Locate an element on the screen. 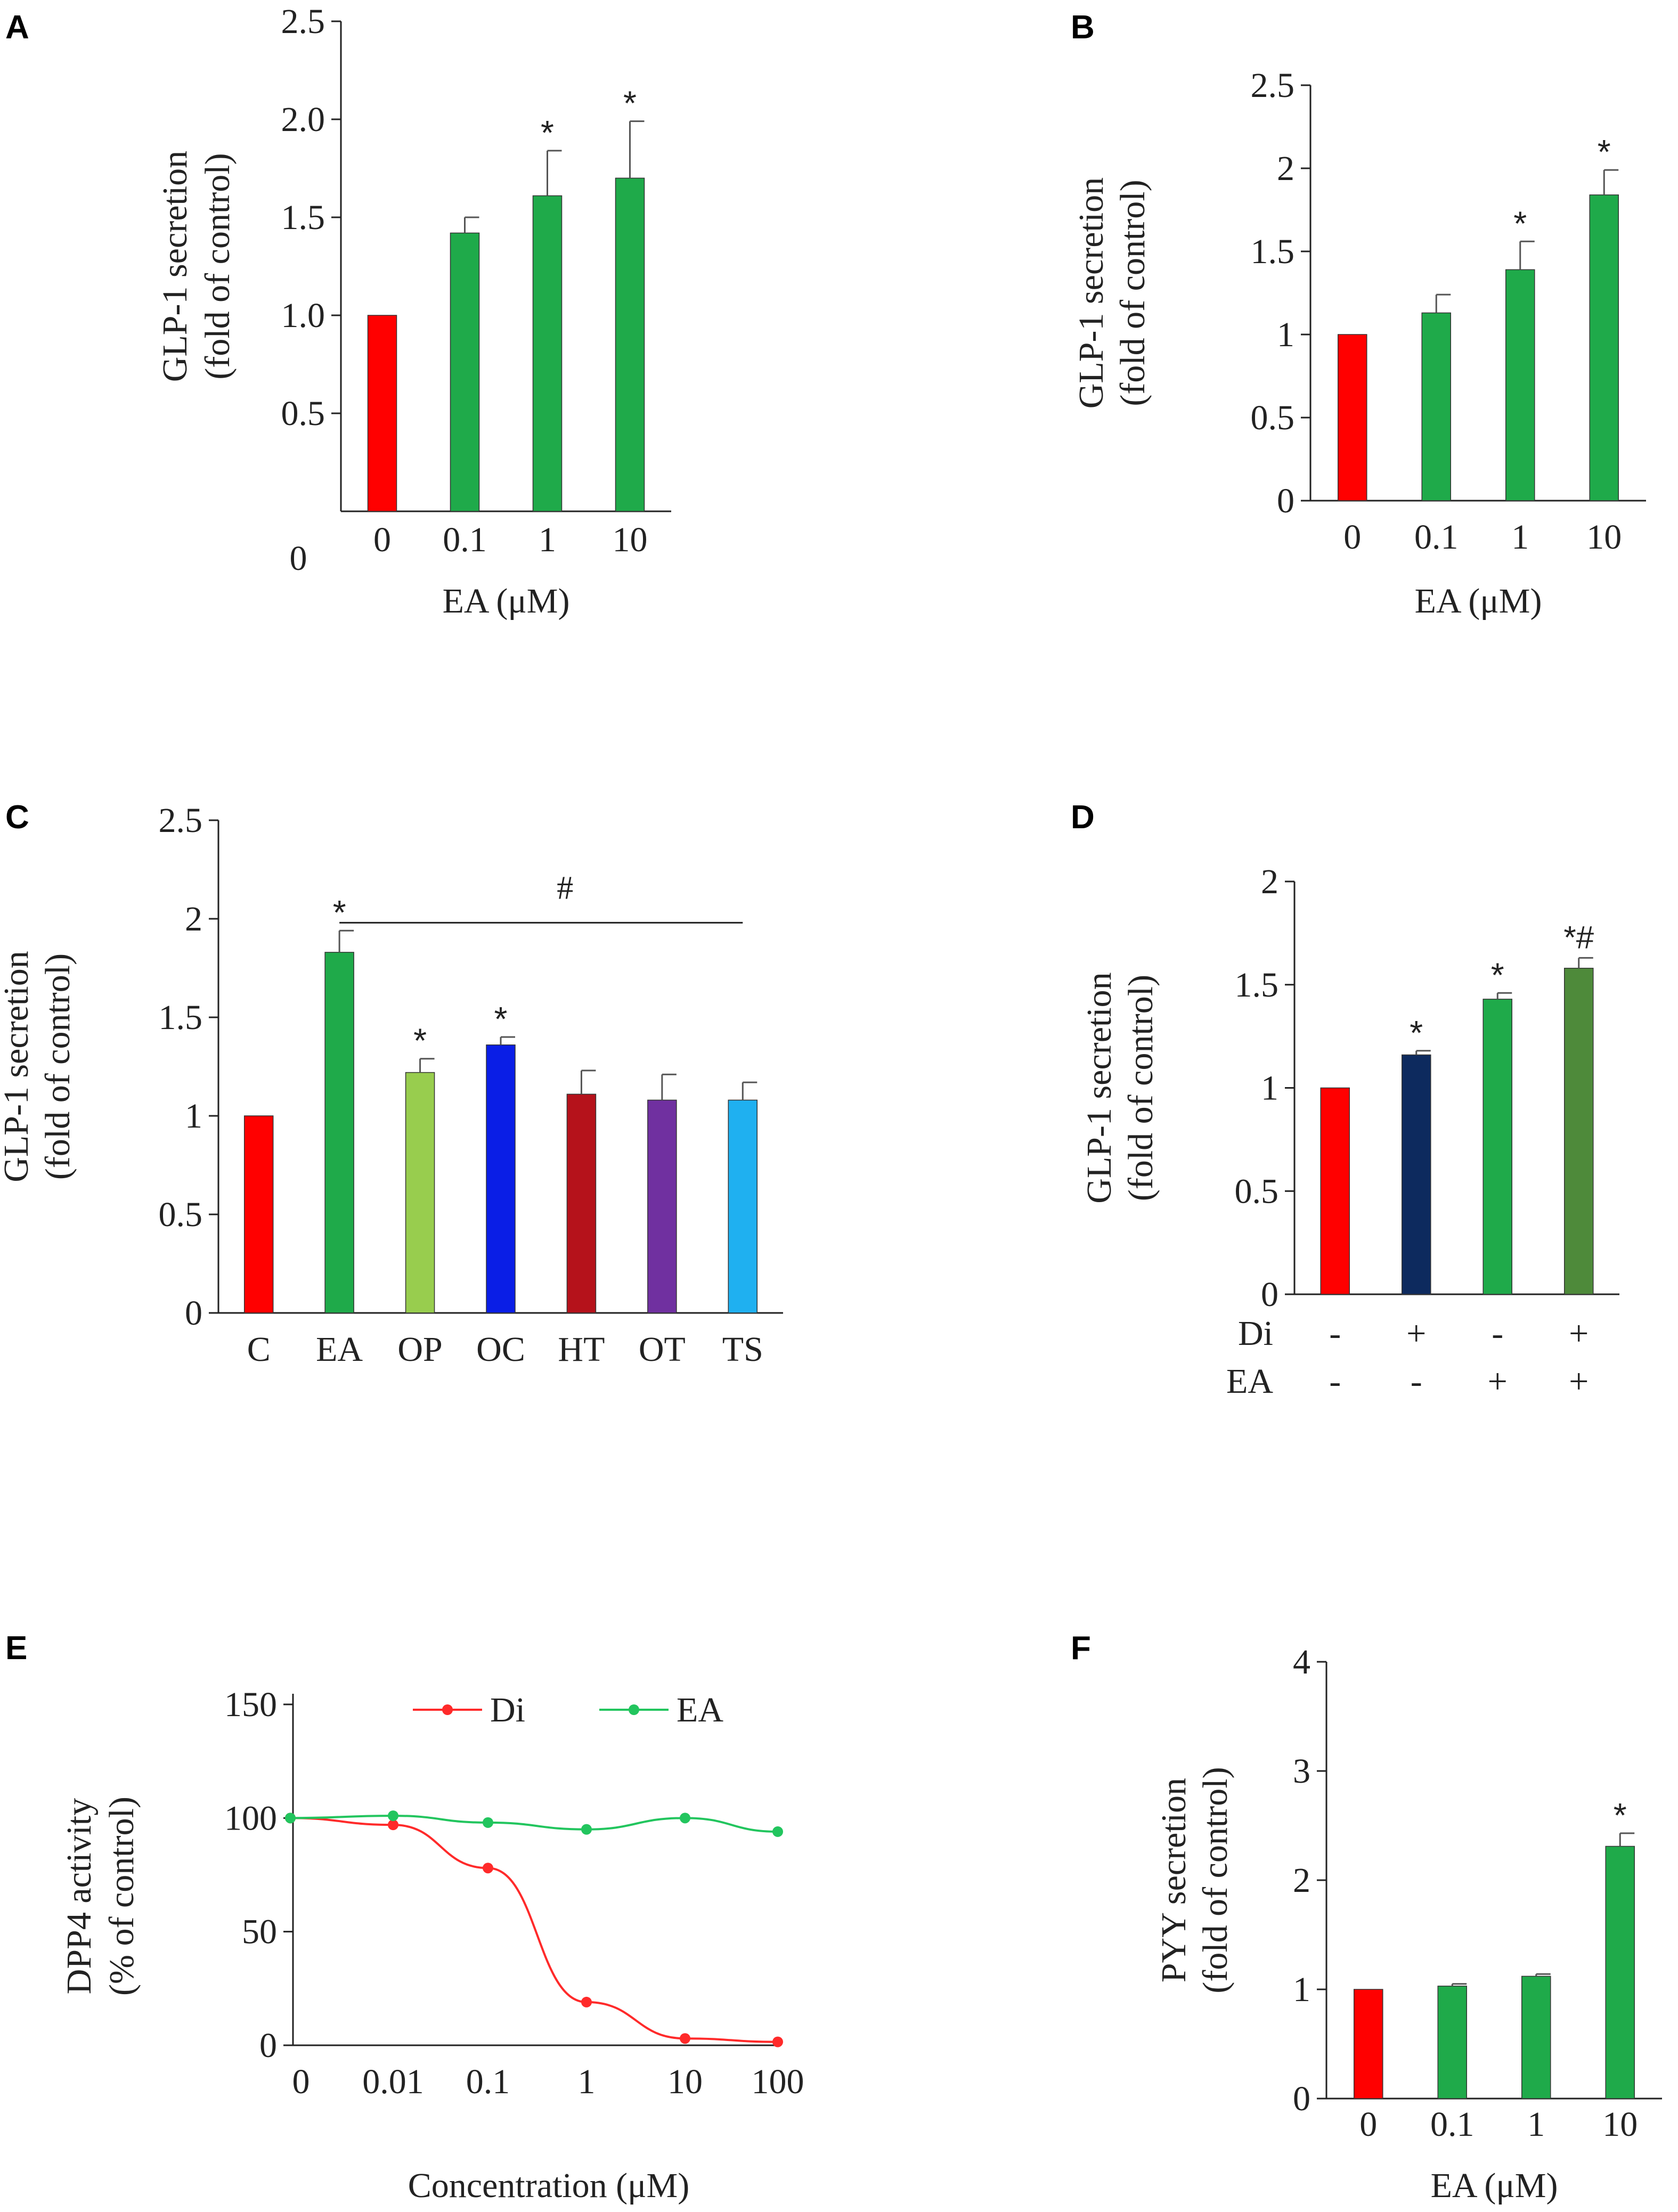 The image size is (1678, 2212). panel-letter-f: F is located at coordinates (1081, 1648).